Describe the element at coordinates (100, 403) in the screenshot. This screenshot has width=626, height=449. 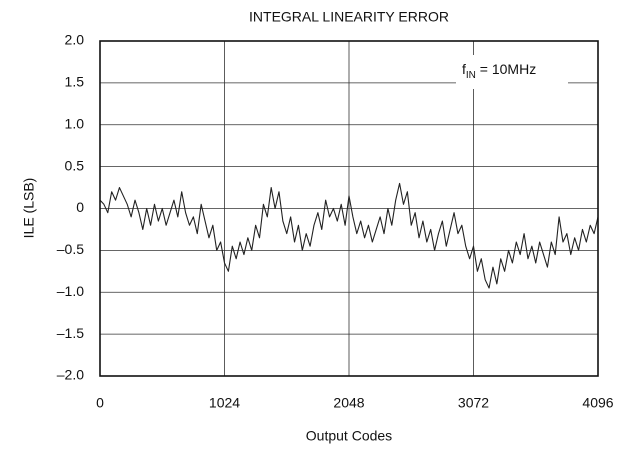
I see `x-tick-label: 0` at that location.